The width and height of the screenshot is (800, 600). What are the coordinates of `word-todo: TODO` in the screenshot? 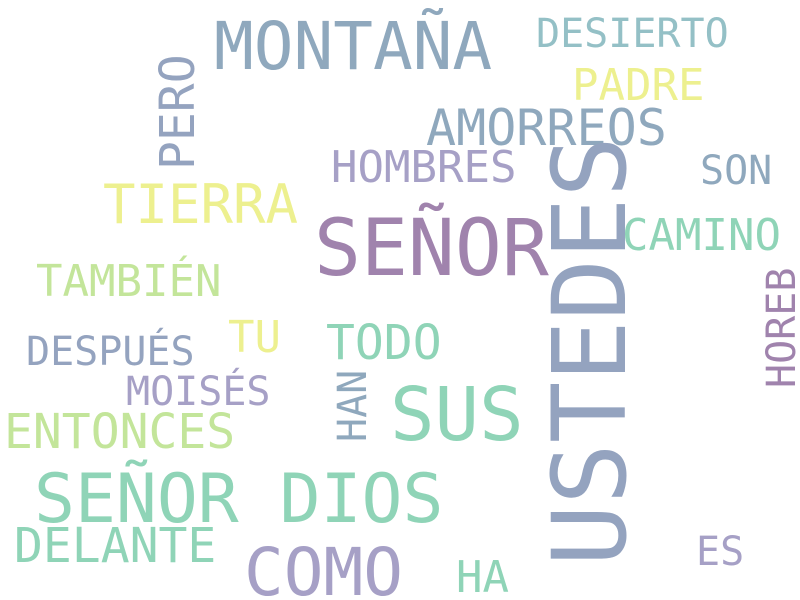 It's located at (384, 343).